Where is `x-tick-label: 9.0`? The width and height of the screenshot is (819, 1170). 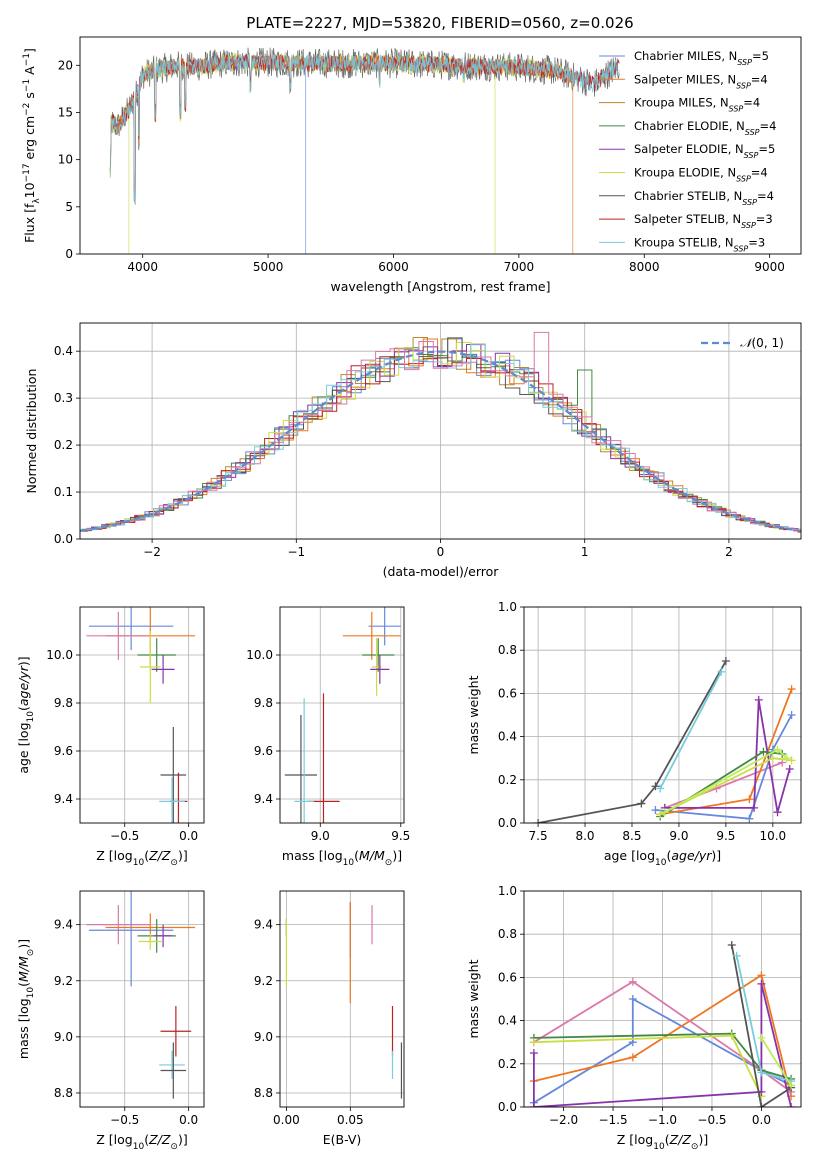 x-tick-label: 9.0 is located at coordinates (320, 836).